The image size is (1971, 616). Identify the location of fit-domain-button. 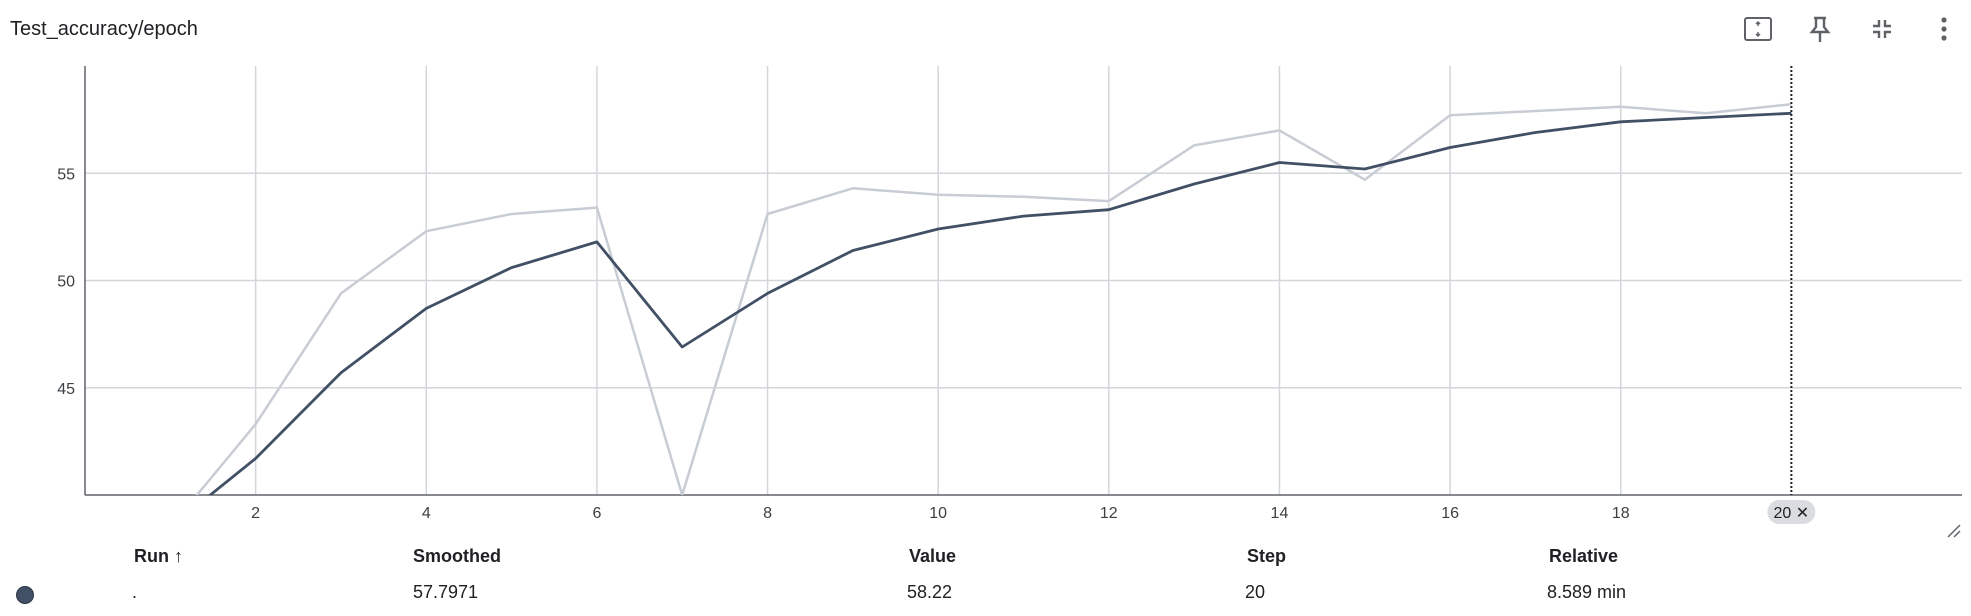
(1758, 29).